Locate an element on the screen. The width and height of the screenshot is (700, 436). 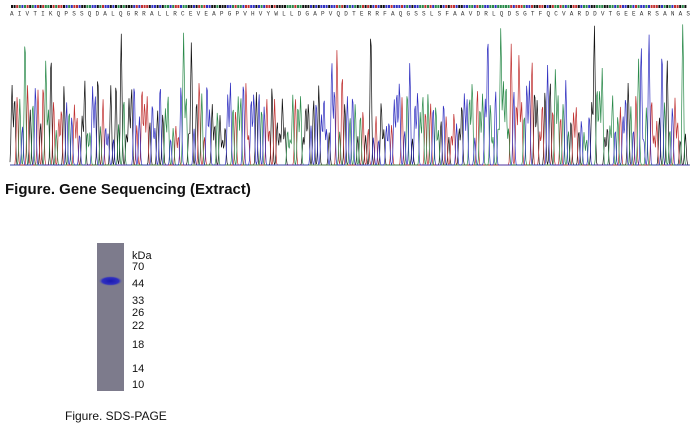
marker-label: 10 is located at coordinates (138, 385).